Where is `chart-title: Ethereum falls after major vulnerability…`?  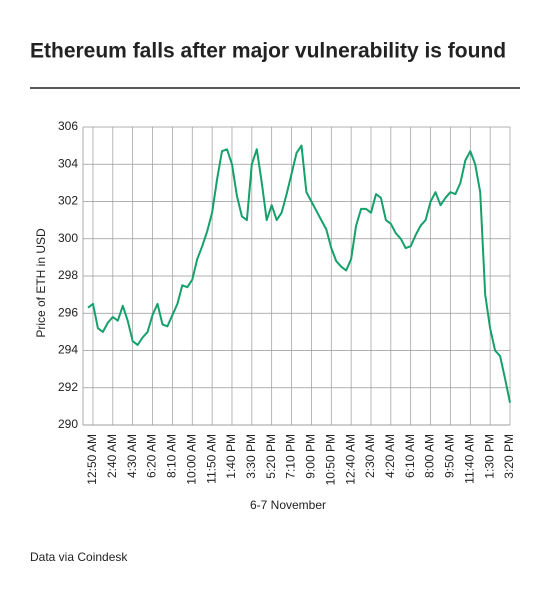
chart-title: Ethereum falls after major vulnerability… is located at coordinates (268, 51).